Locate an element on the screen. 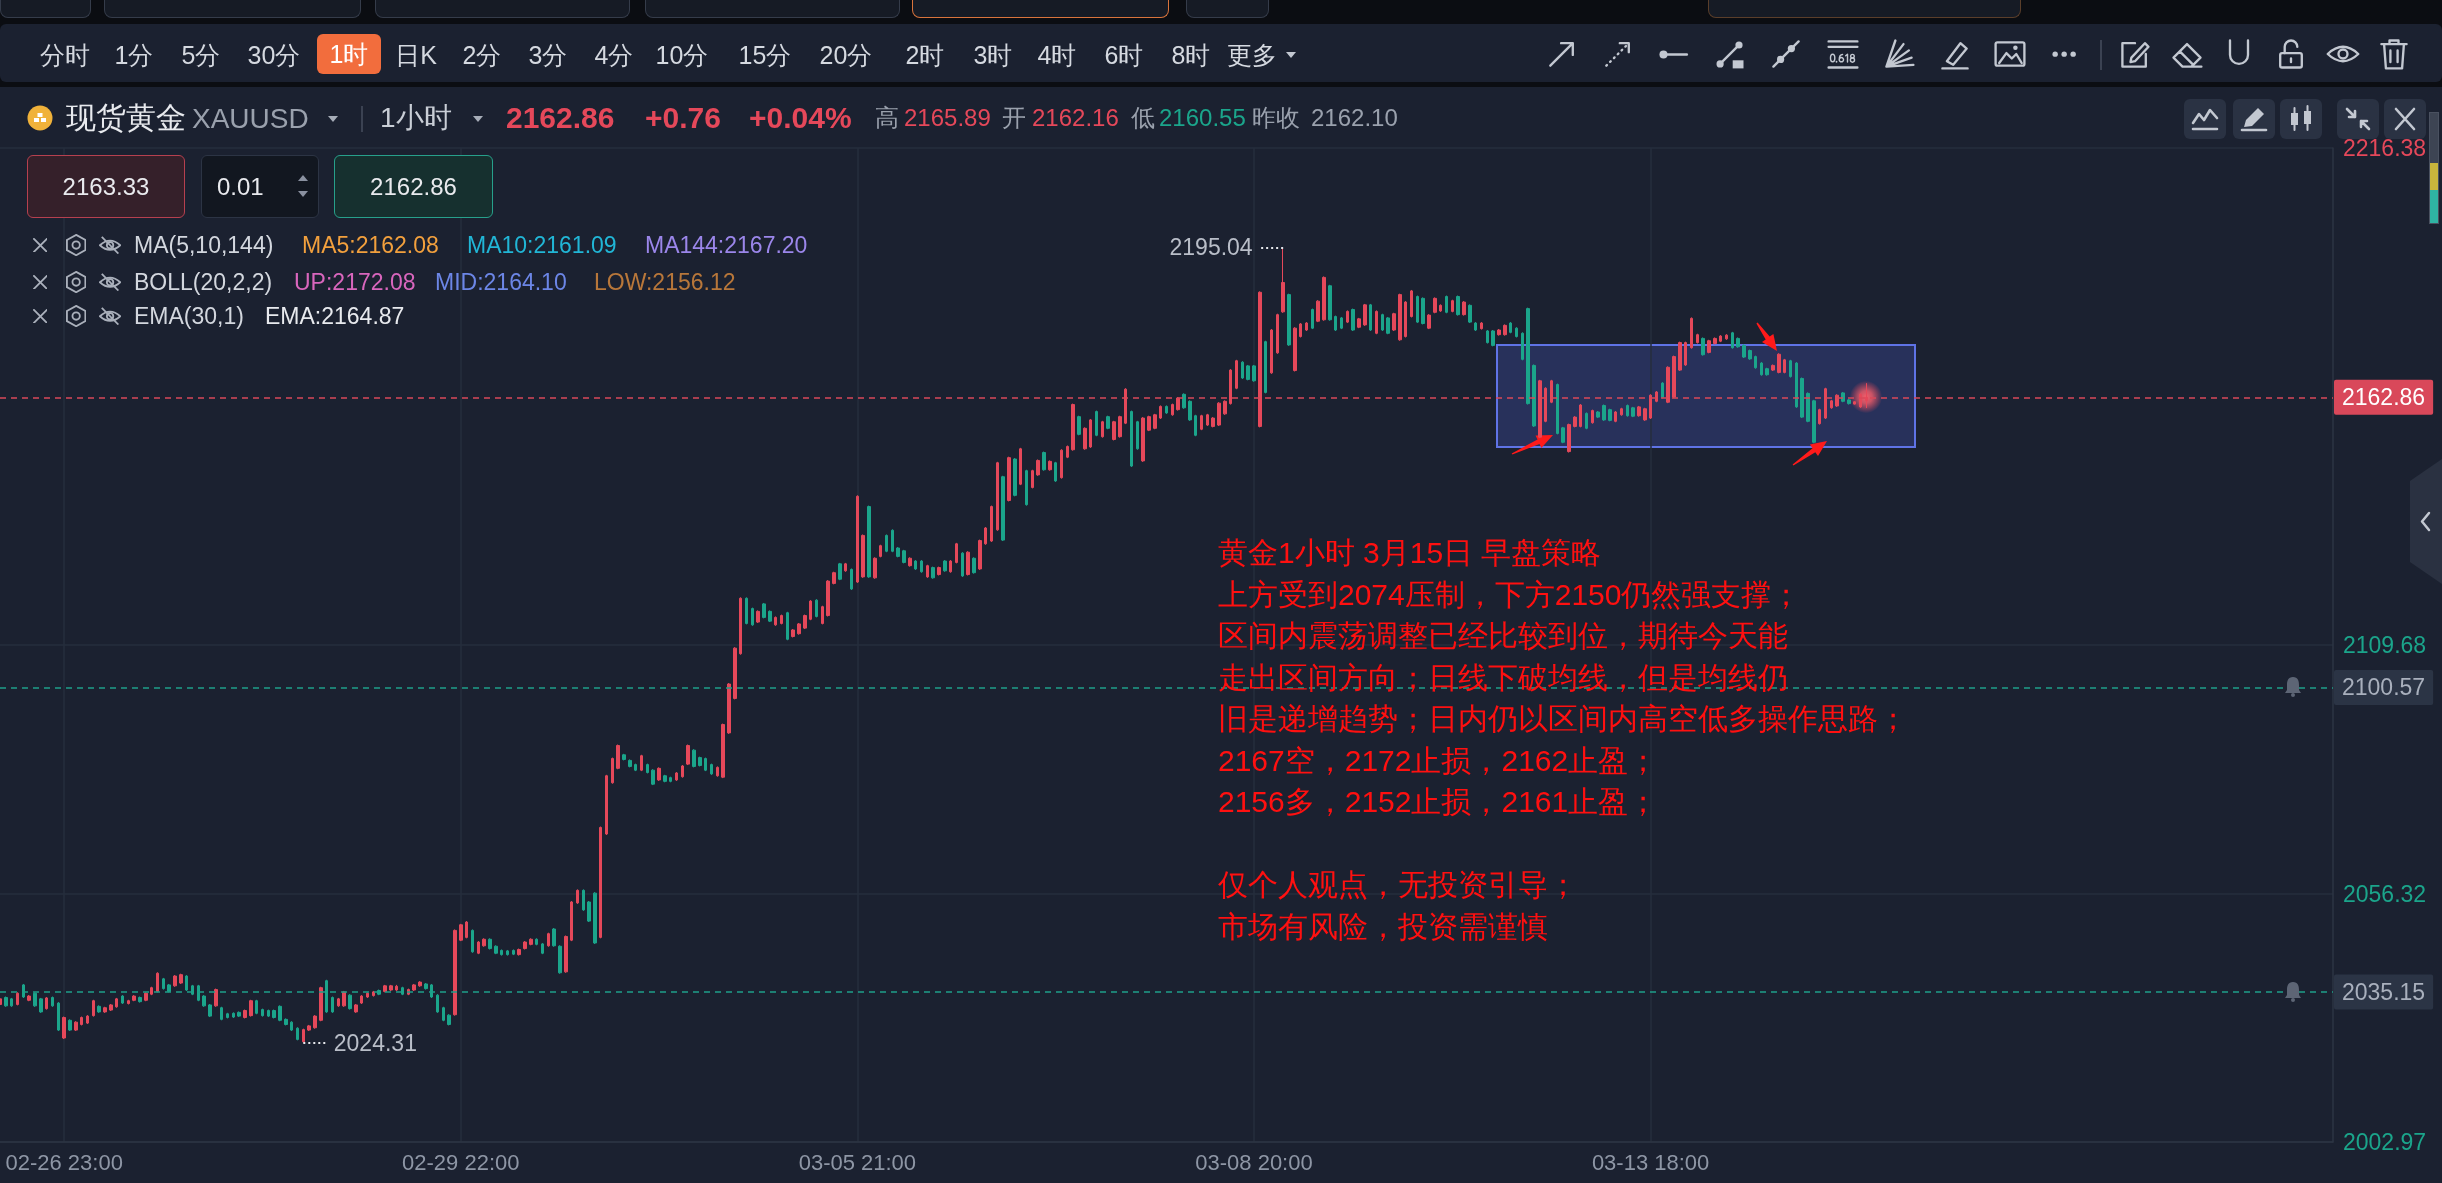  annotation: MA5:2162.08 is located at coordinates (370, 245).